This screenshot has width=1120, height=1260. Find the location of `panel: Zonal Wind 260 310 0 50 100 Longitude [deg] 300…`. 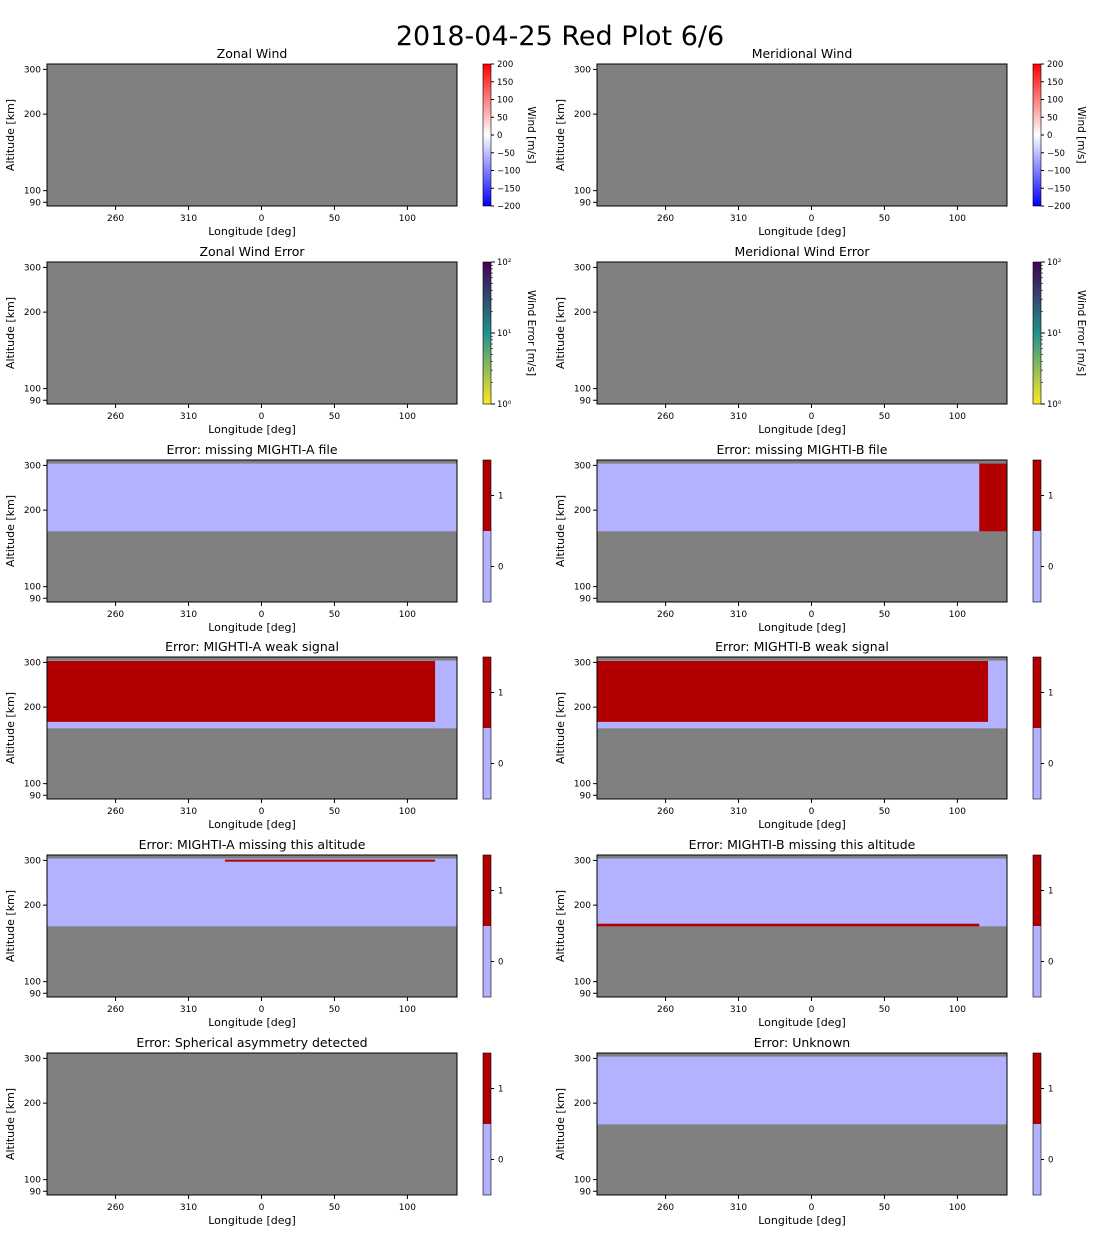

panel: Zonal Wind 260 310 0 50 100 Longitude [deg] 300… is located at coordinates (270, 142).